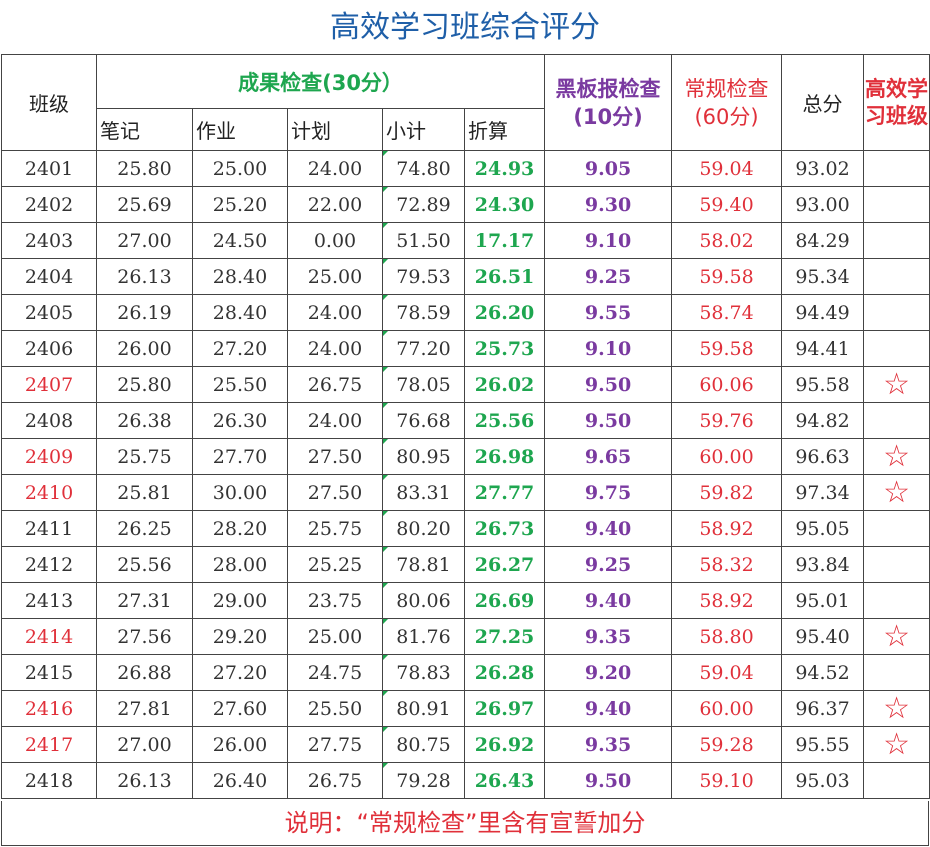 The height and width of the screenshot is (847, 930). Describe the element at coordinates (240, 204) in the screenshot. I see `homework-cell: 25.20` at that location.